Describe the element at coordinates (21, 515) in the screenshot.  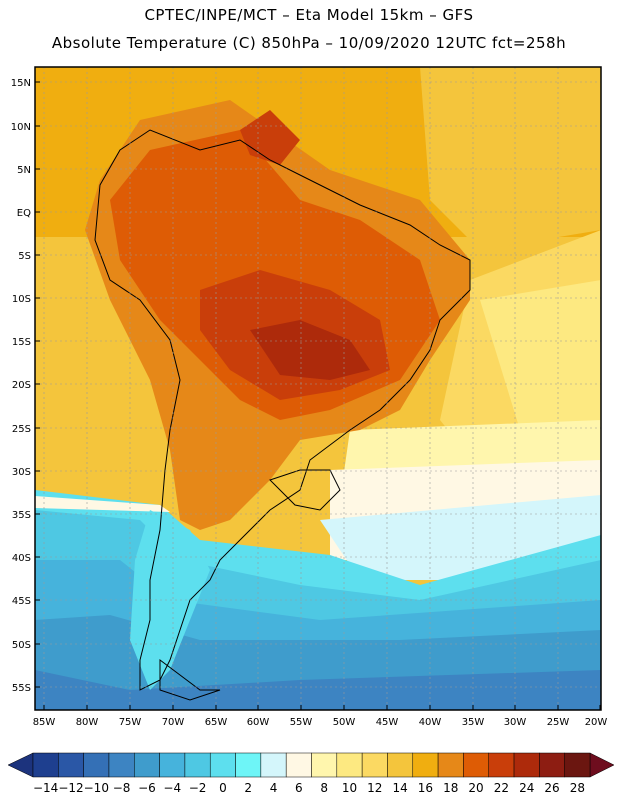
I see `lat-label: 35S` at that location.